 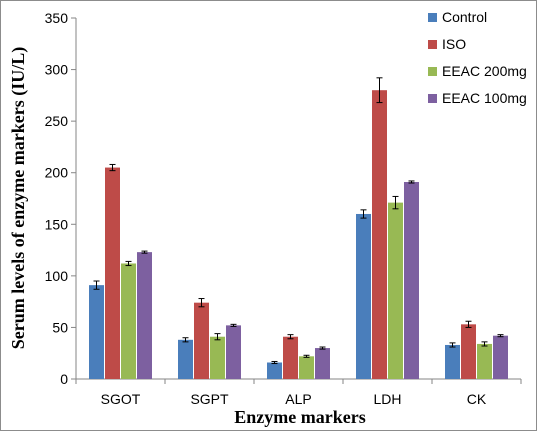 What do you see at coordinates (484, 71) in the screenshot?
I see `legend-label: EEAC 200mg` at bounding box center [484, 71].